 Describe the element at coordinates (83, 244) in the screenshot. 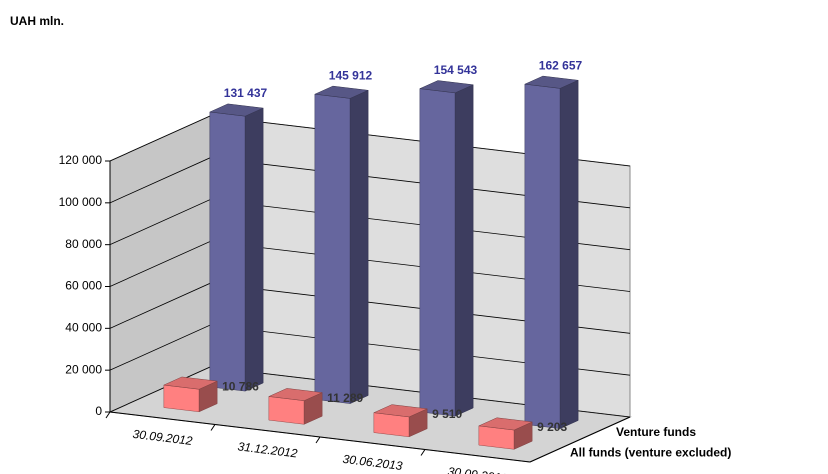

I see `y-tick-label: 80 000` at that location.